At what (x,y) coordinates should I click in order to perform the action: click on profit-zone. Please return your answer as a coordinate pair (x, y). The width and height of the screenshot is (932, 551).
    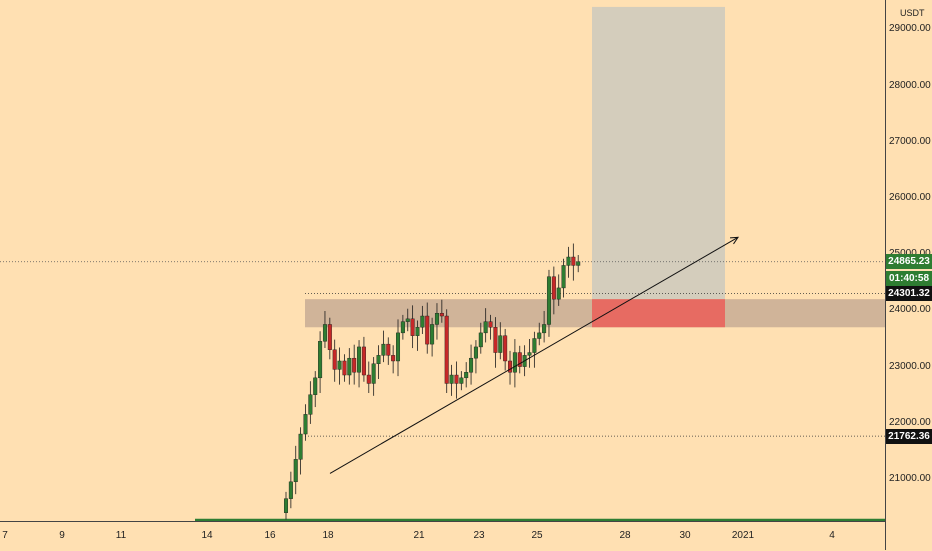
    Looking at the image, I should click on (658, 153).